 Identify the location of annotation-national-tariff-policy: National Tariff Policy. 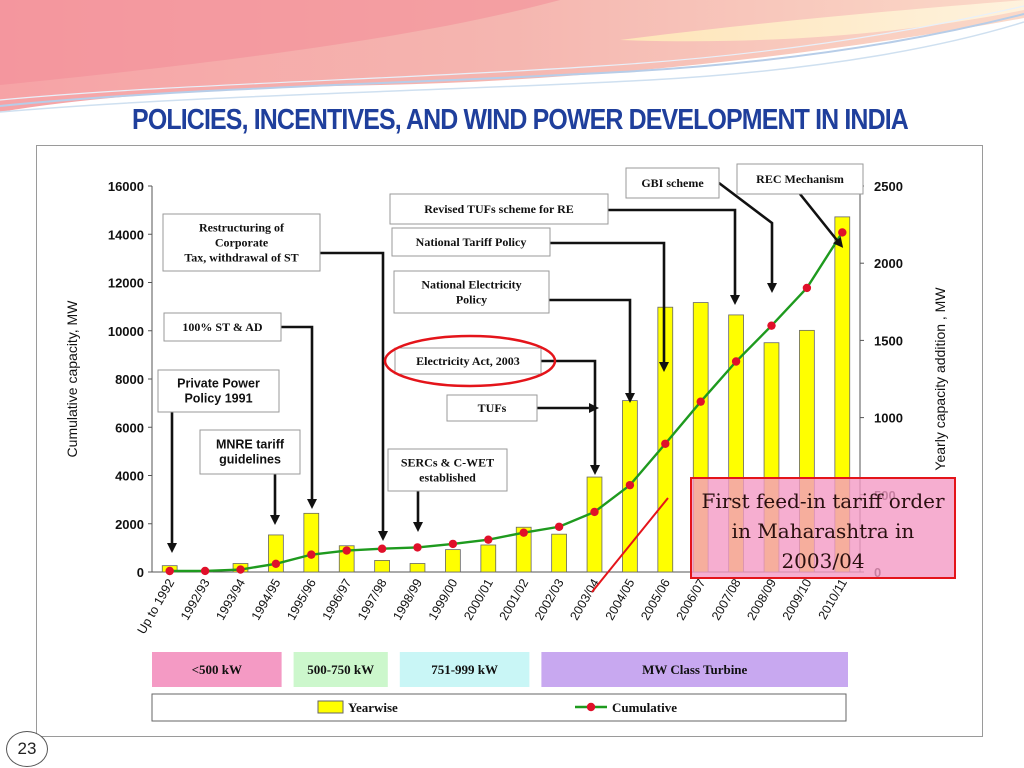
(530, 299).